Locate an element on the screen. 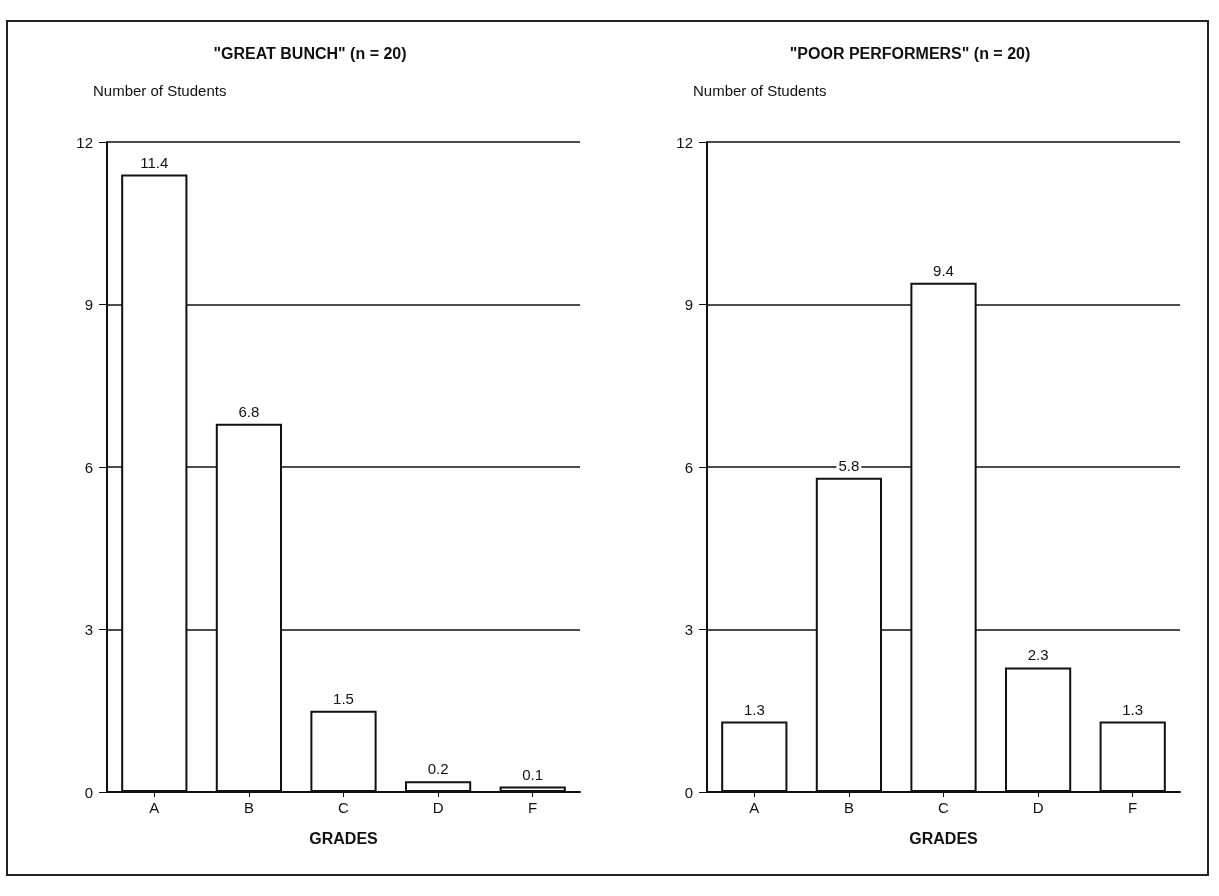 Image resolution: width=1219 pixels, height=896 pixels. data-label: 0.1 is located at coordinates (533, 774).